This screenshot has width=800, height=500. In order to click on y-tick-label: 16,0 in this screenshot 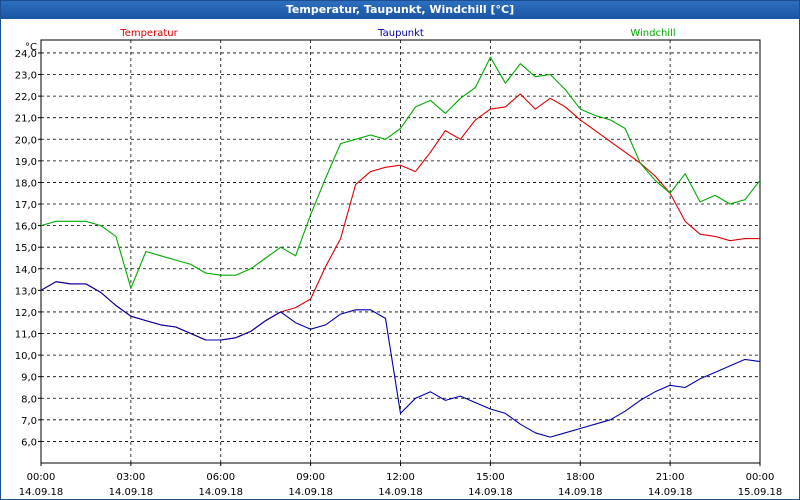, I will do `click(26, 227)`.